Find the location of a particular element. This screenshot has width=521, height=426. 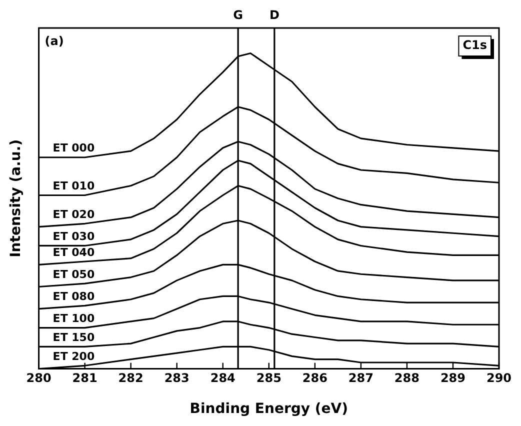

series-label: ET 150 is located at coordinates (73, 337).